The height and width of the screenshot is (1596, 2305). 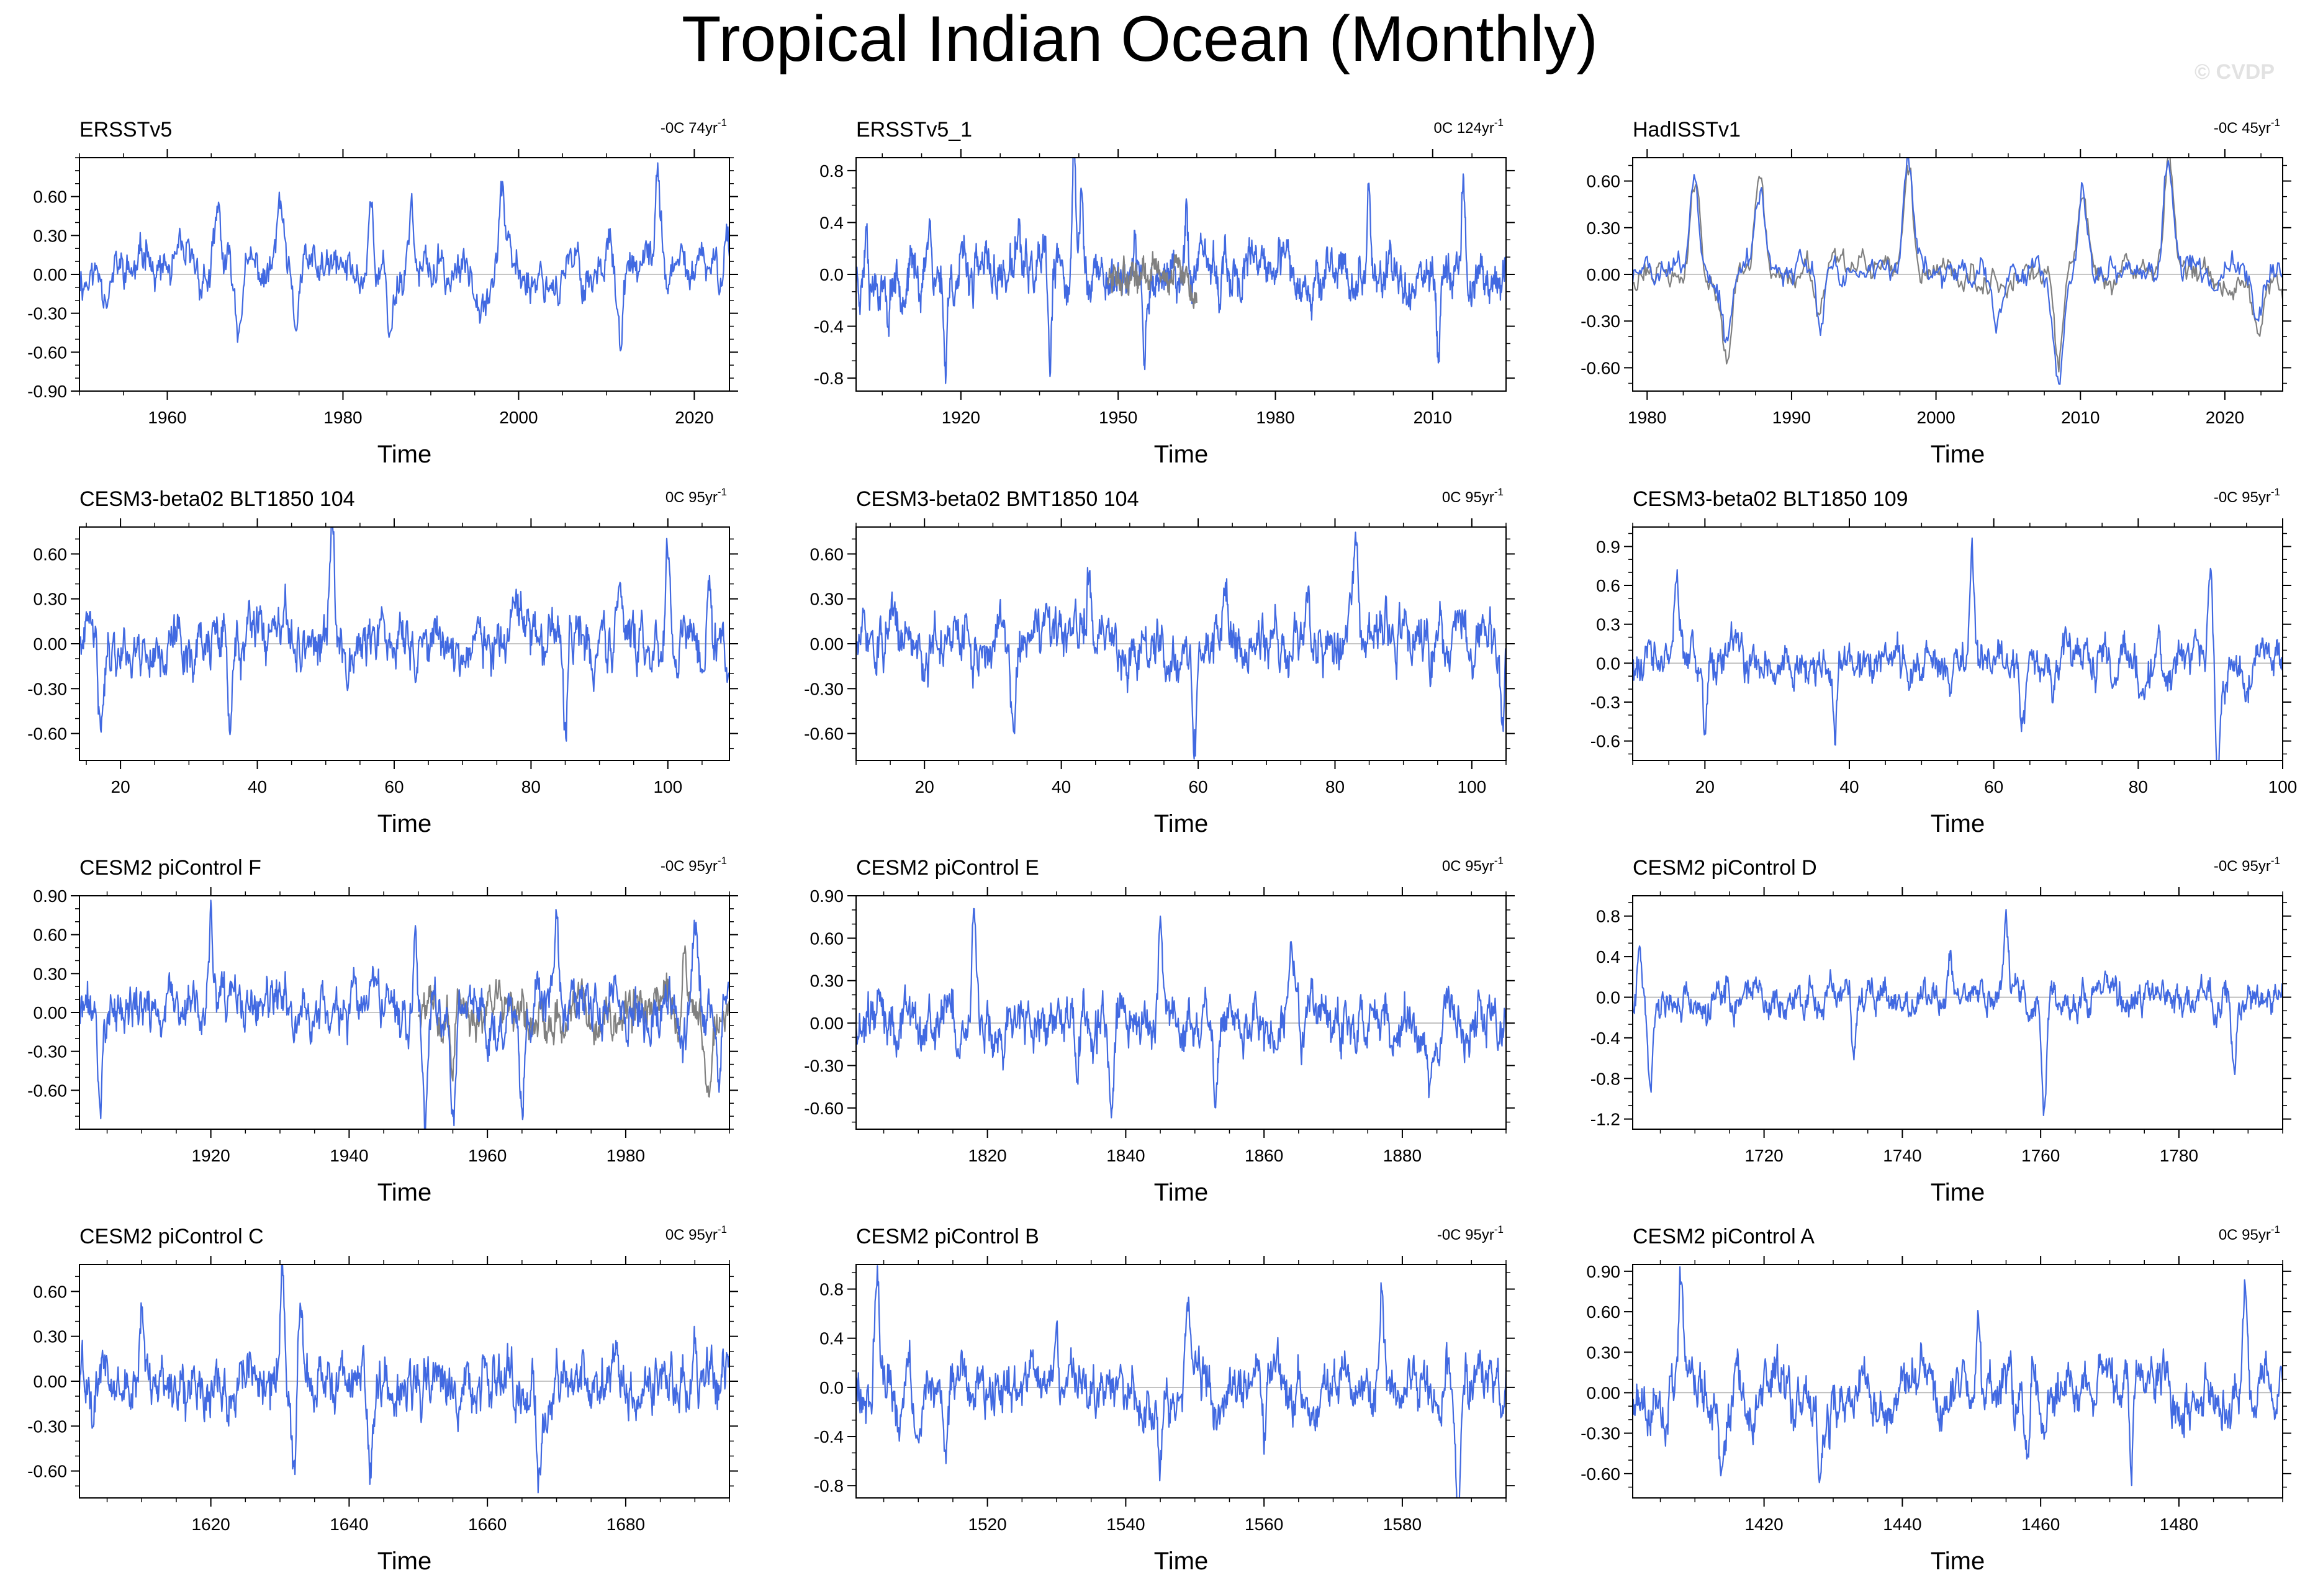 What do you see at coordinates (1468, 127) in the screenshot?
I see `trend-label: 0C 124yr-1` at bounding box center [1468, 127].